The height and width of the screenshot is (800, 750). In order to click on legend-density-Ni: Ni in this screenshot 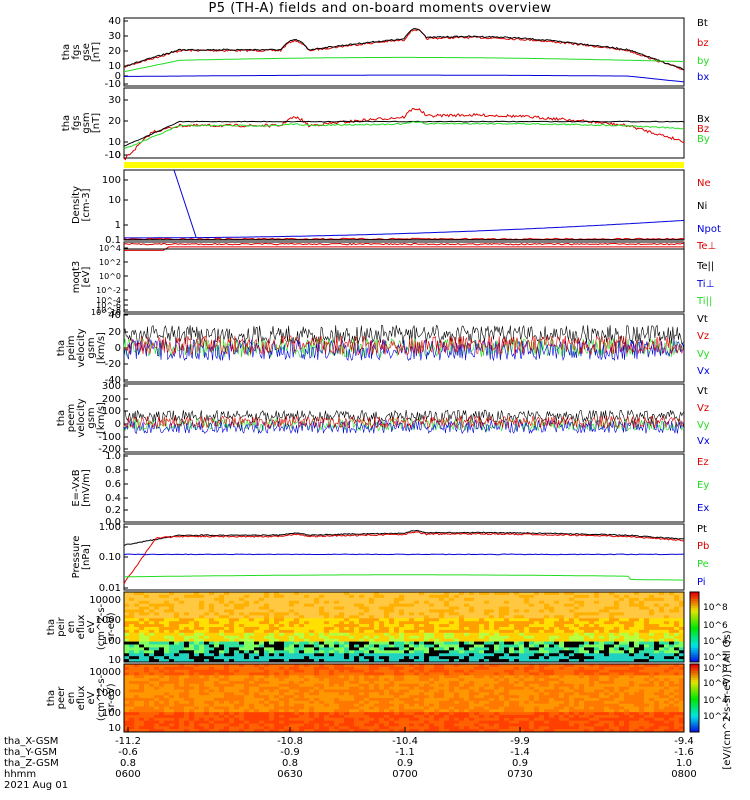, I will do `click(702, 206)`.